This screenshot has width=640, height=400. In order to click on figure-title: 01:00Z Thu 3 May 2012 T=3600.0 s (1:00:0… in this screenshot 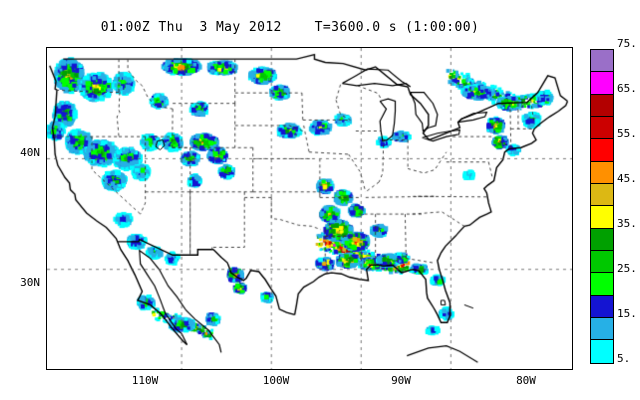, I will do `click(290, 27)`.